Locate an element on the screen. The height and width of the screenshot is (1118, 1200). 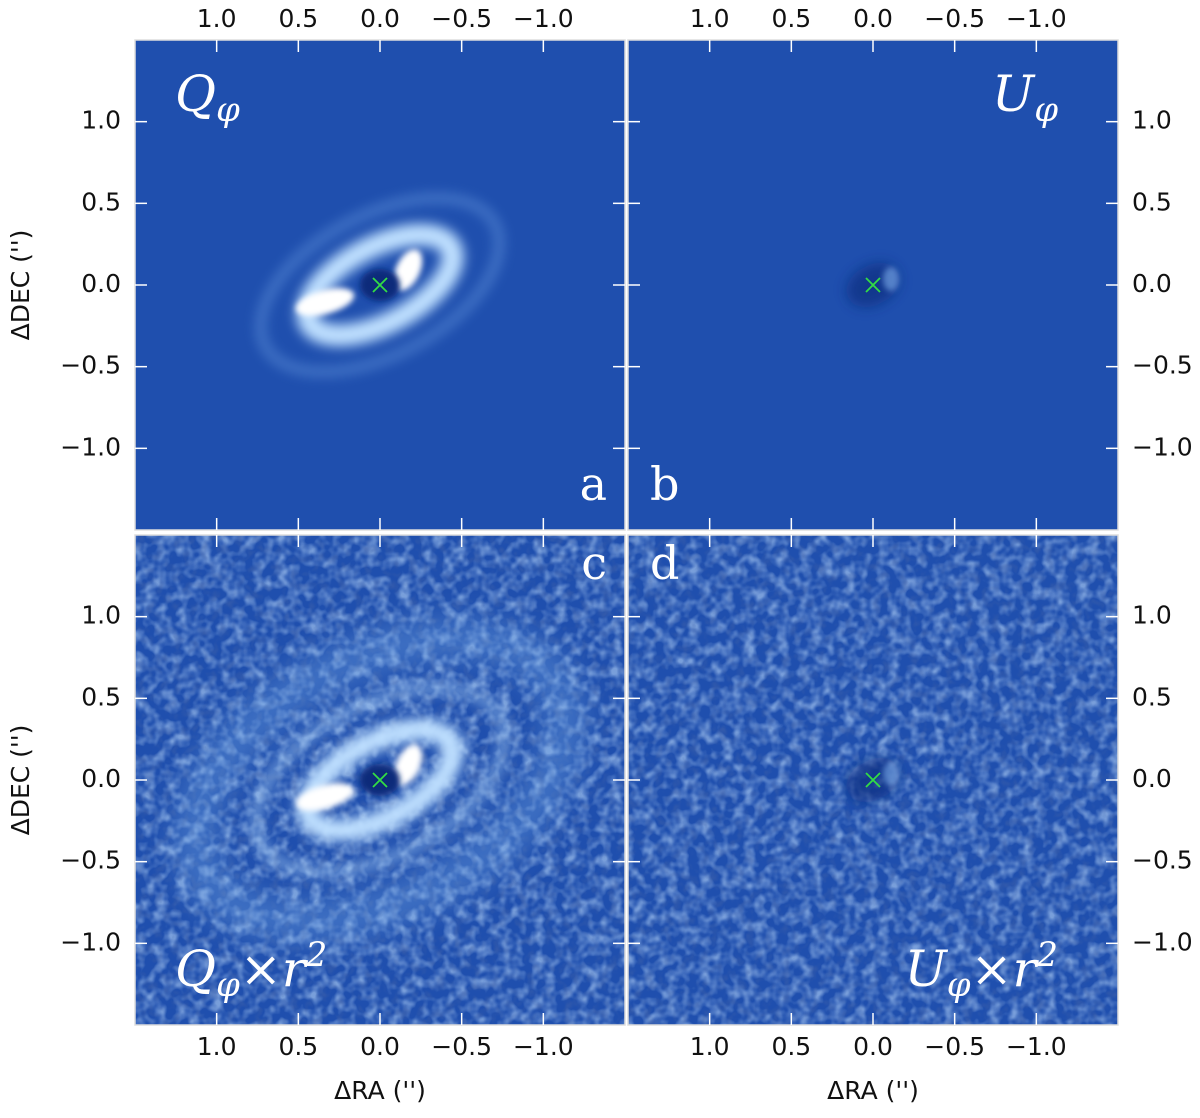
quantity-label: Uφ is located at coordinates (1025, 97).